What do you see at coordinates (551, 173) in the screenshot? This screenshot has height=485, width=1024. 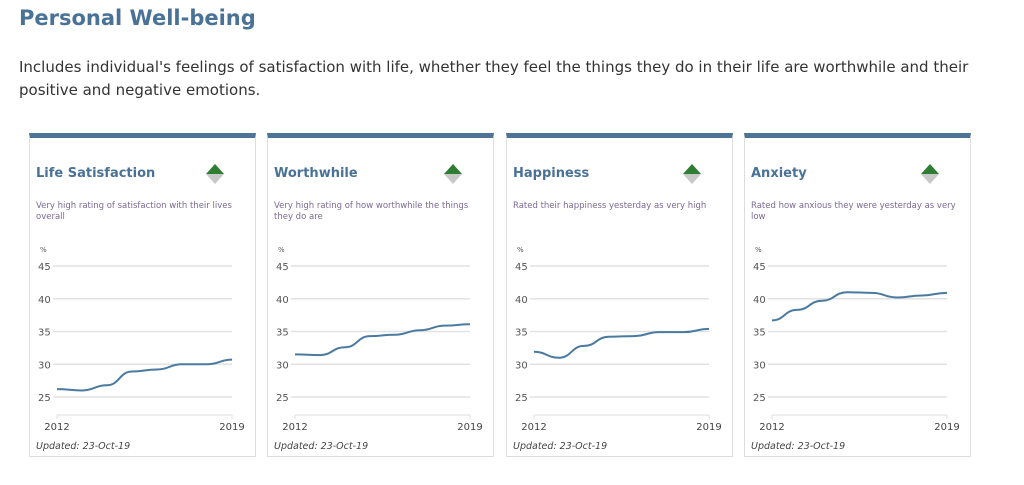 I see `card-title: Happiness` at bounding box center [551, 173].